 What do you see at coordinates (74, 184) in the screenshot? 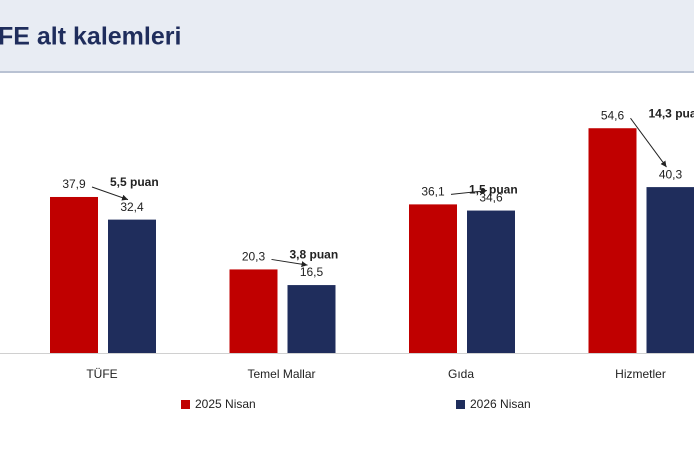
I see `value-label: 37,9` at bounding box center [74, 184].